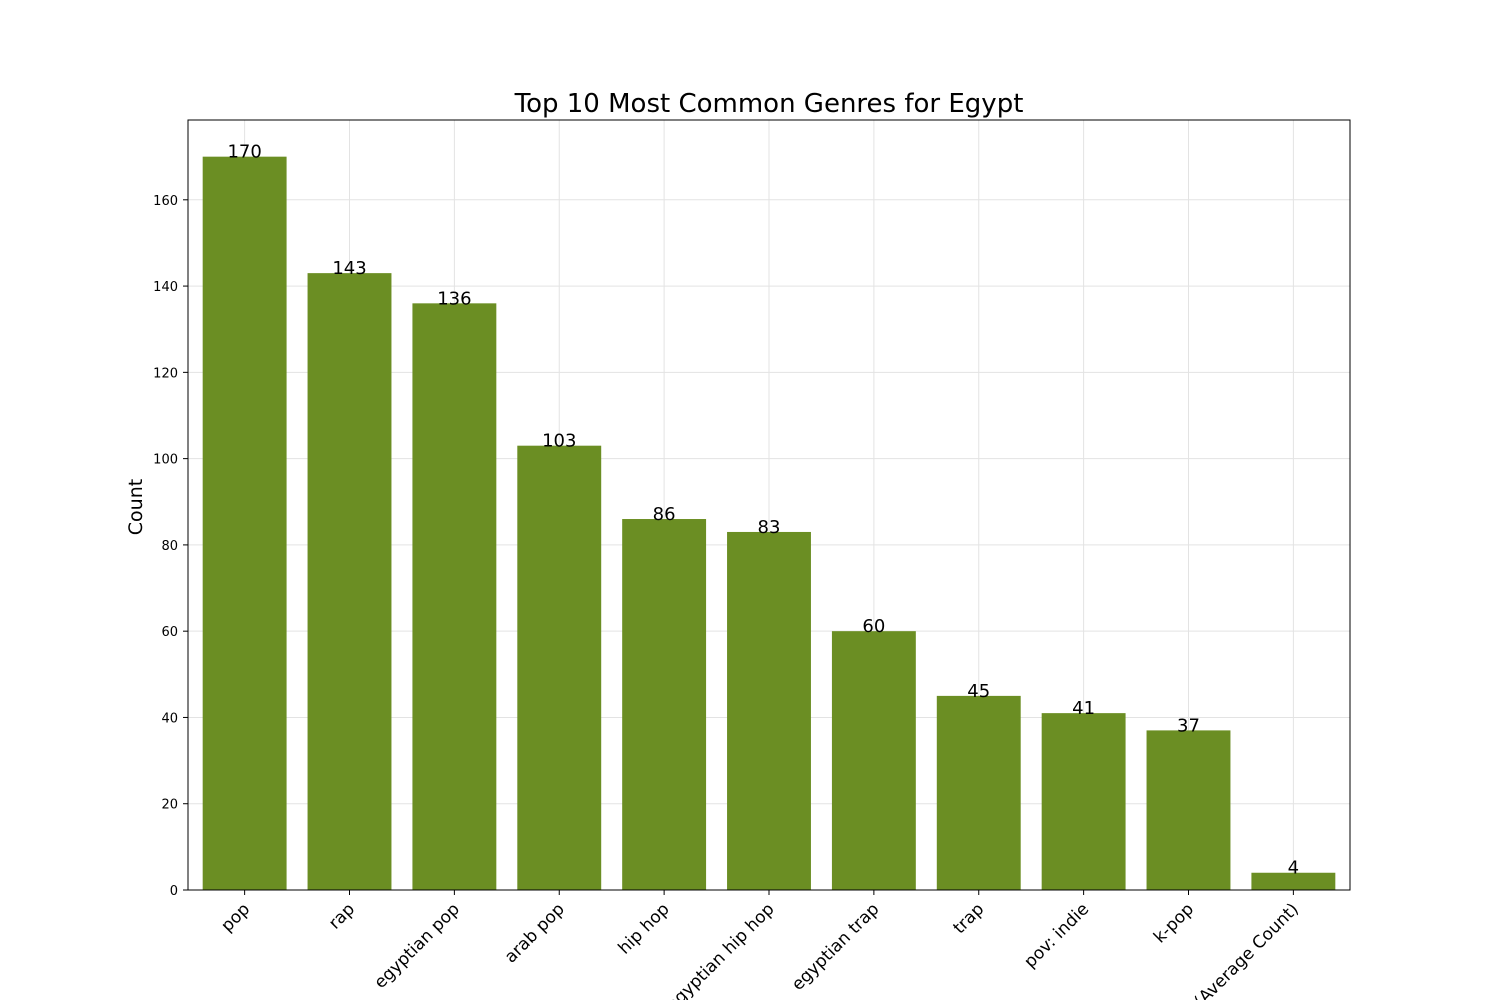 This screenshot has height=1000, width=1500. I want to click on y-tick-label: 20, so click(169, 805).